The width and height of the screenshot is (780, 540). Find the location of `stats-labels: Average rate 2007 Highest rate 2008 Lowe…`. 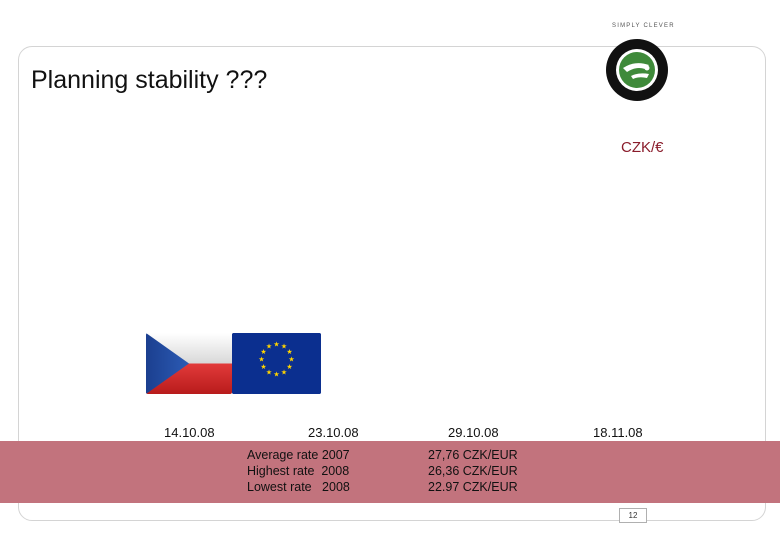

stats-labels: Average rate 2007 Highest rate 2008 Lowe… is located at coordinates (298, 471).